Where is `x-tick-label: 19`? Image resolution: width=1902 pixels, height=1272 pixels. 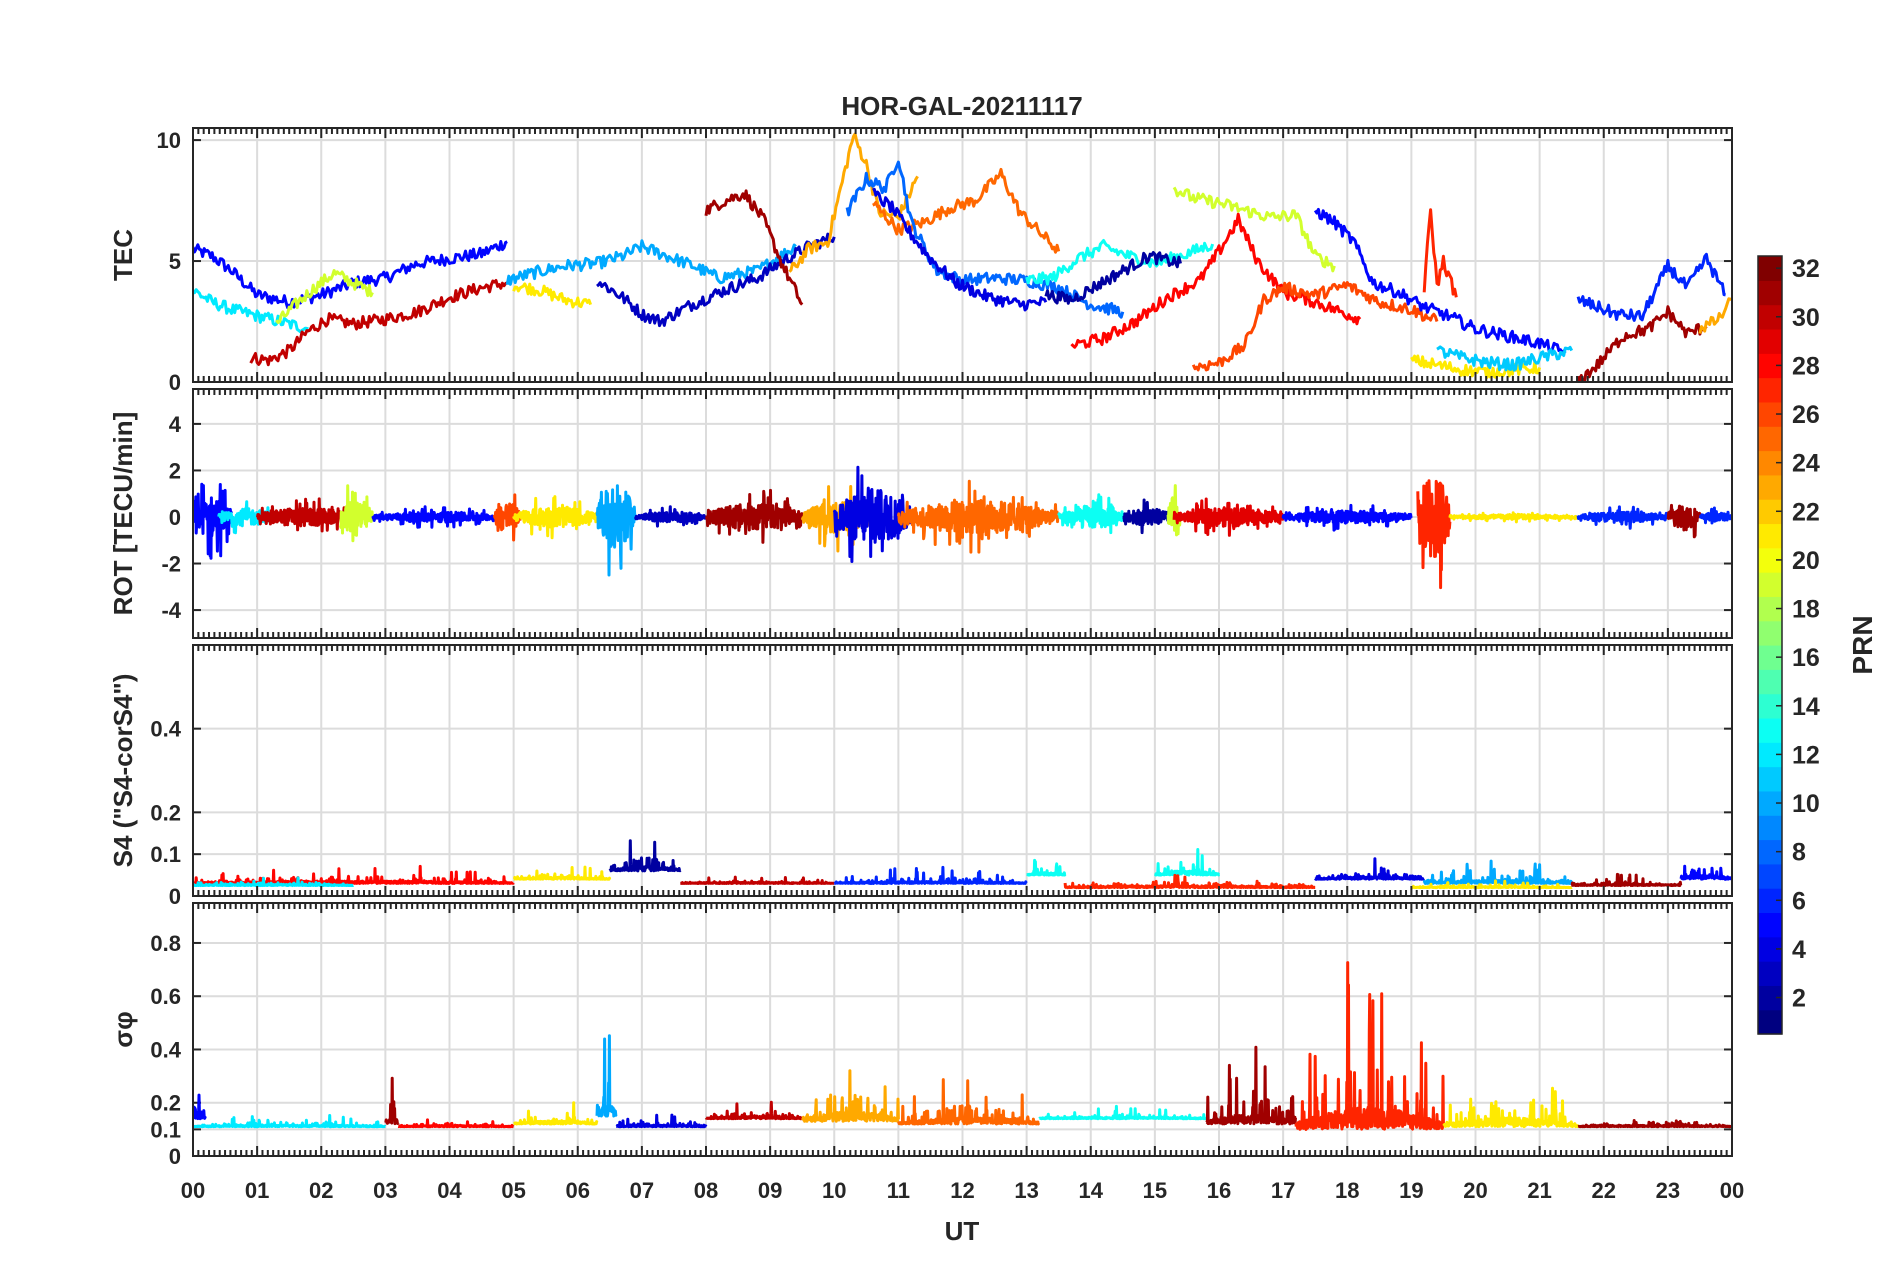
x-tick-label: 19 is located at coordinates (1411, 1190).